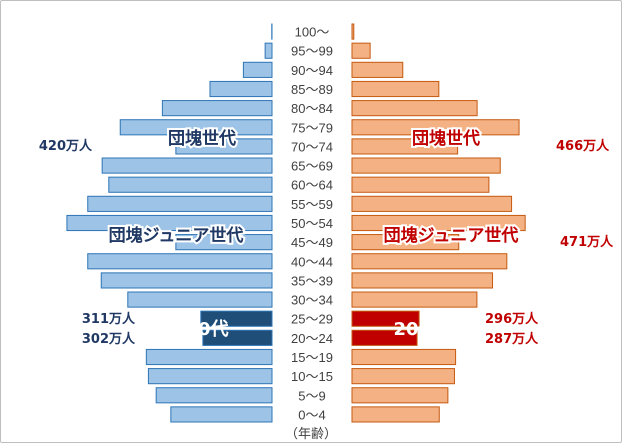 This screenshot has width=624, height=445. Describe the element at coordinates (312, 376) in the screenshot. I see `age-label-10-15: 10～15` at that location.